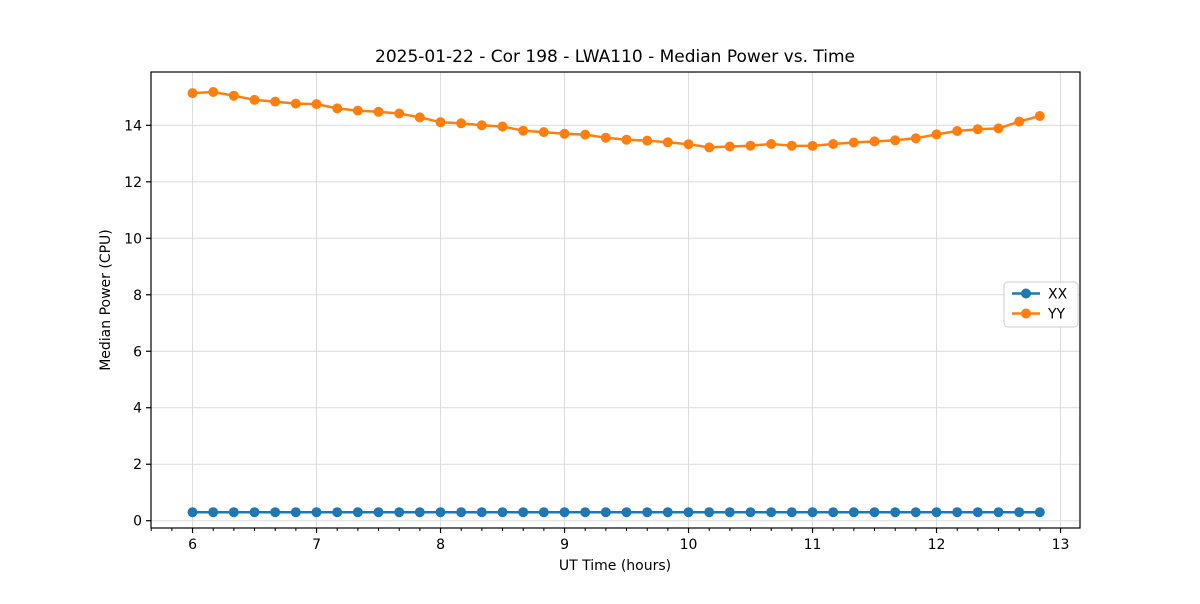  I want to click on x-tick-label: 7, so click(316, 545).